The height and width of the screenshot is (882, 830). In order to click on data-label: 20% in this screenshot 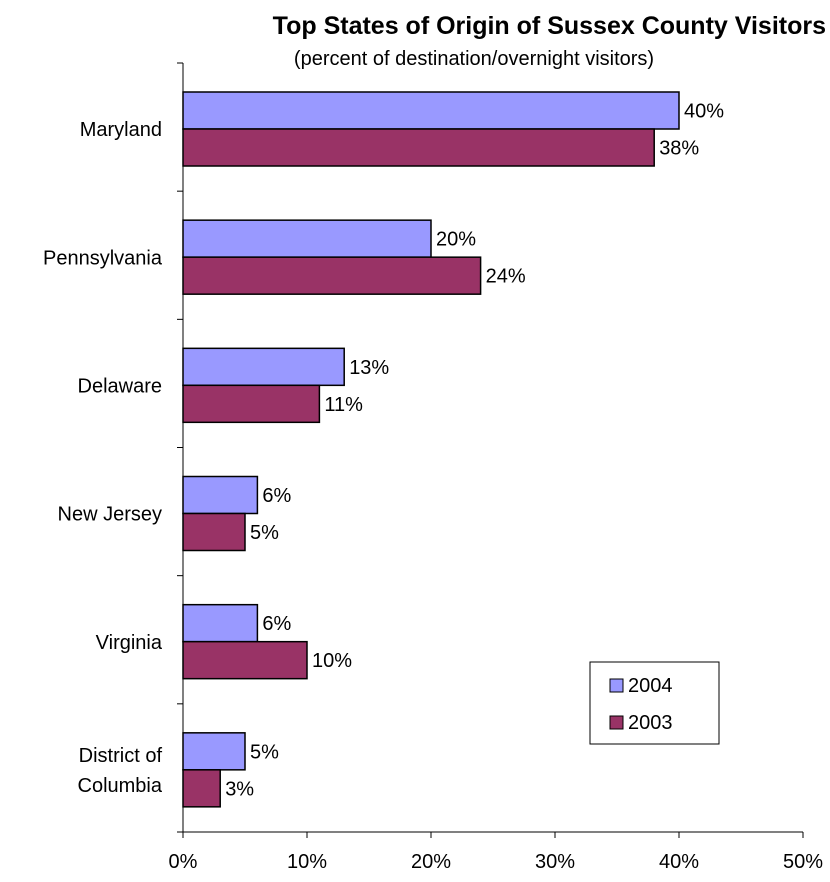, I will do `click(456, 240)`.